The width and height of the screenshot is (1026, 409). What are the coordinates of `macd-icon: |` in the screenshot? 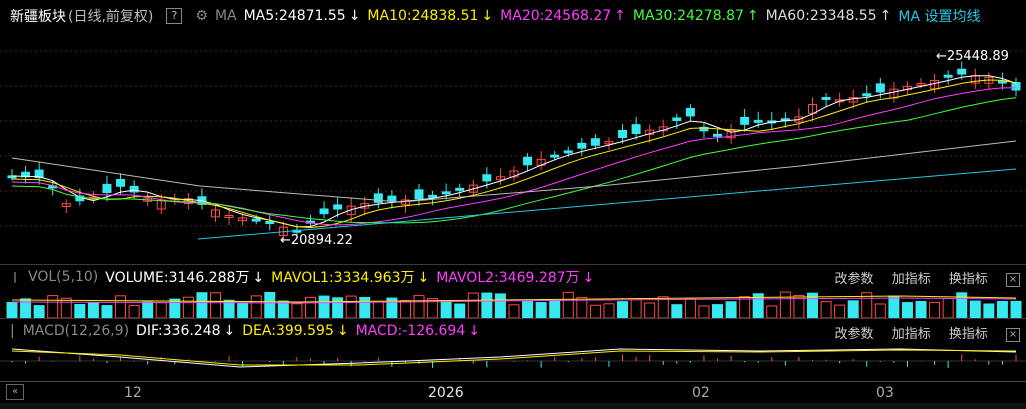 It's located at (12, 331).